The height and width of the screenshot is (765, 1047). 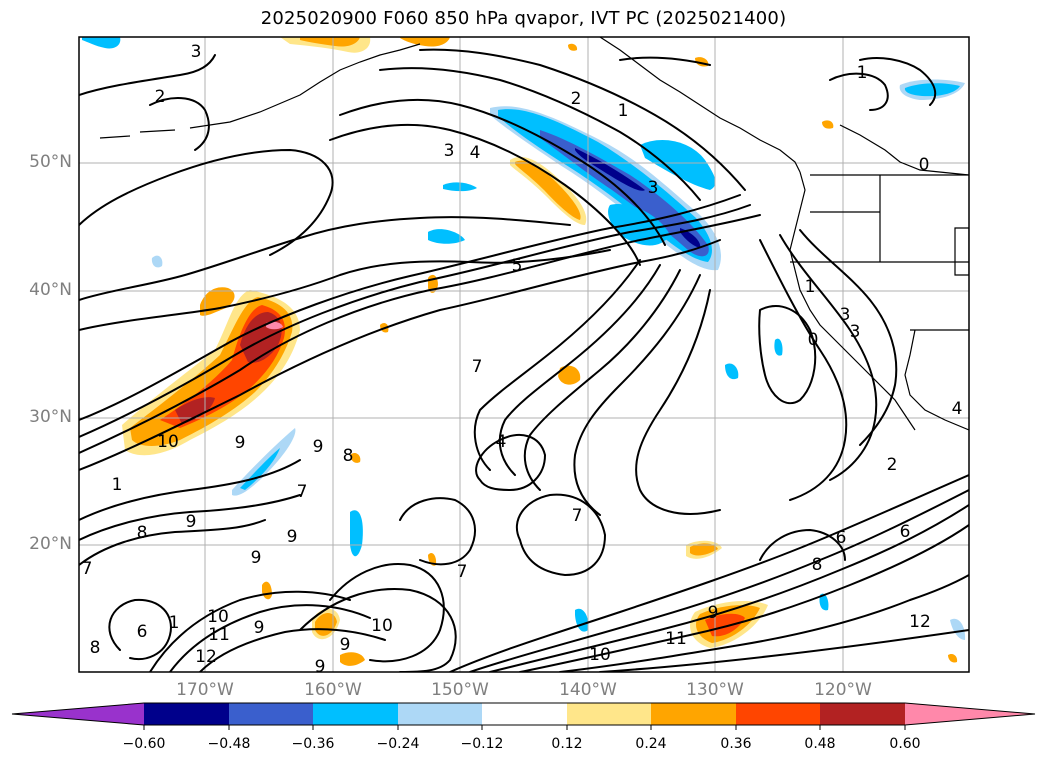 I want to click on lon-label-170w: 170°W, so click(x=205, y=690).